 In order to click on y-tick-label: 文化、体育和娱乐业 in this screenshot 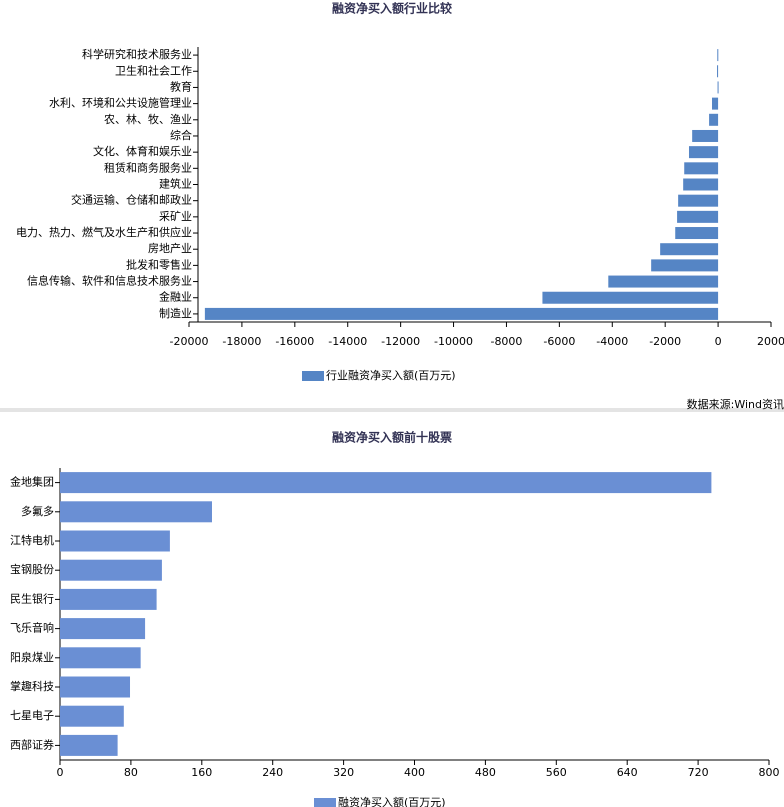, I will do `click(142, 151)`.